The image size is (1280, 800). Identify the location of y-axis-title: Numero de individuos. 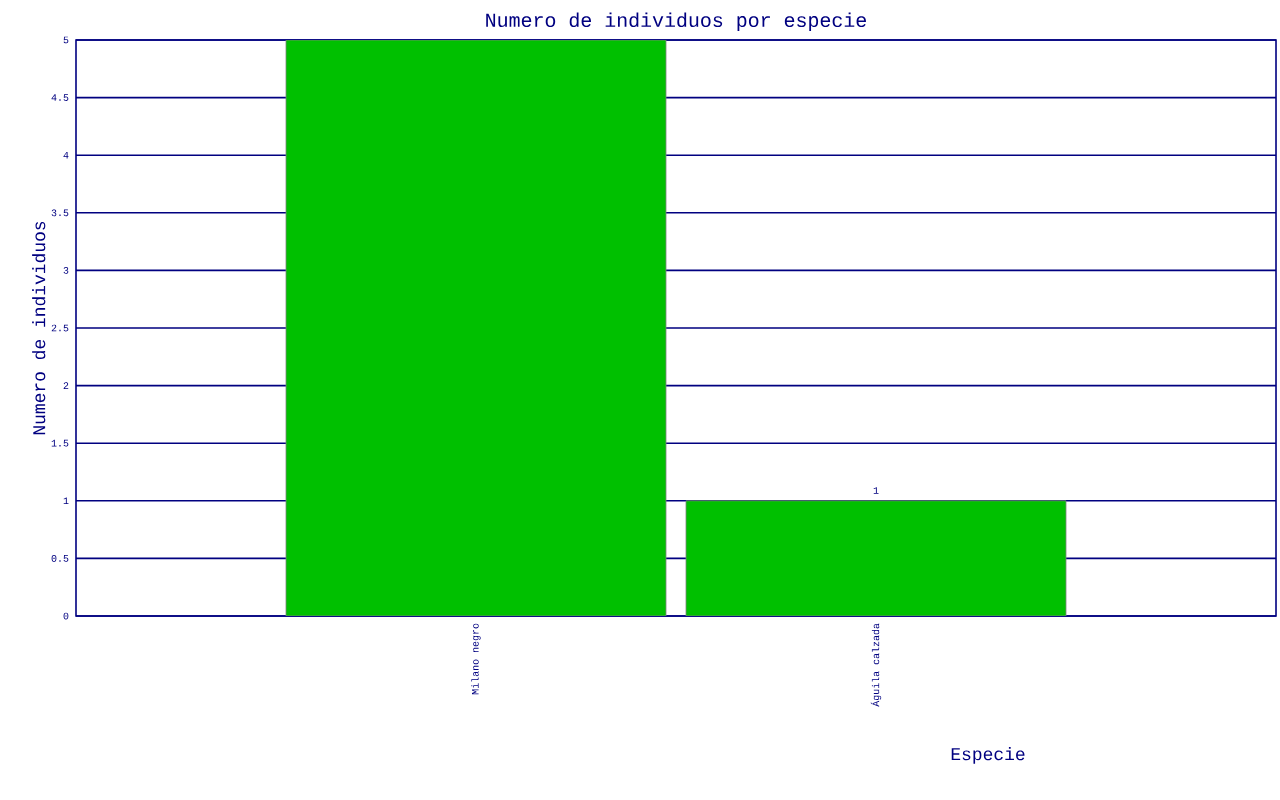
(39, 328).